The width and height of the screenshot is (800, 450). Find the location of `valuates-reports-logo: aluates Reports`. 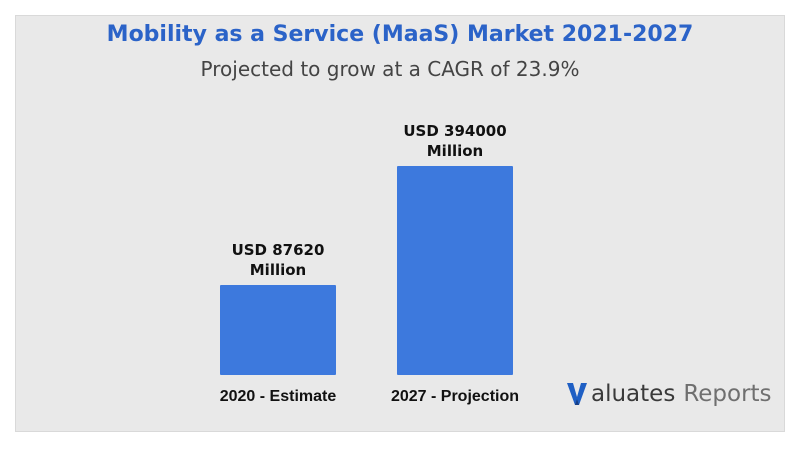

valuates-reports-logo: aluates Reports is located at coordinates (669, 394).